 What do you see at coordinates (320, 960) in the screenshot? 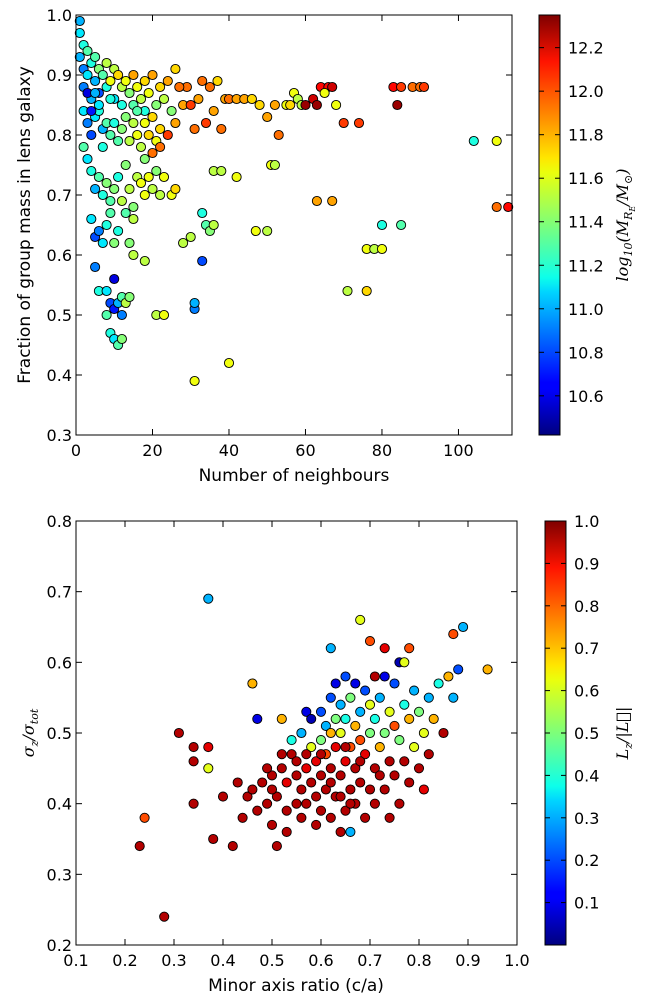
I see `x-tick-label: 0.6` at bounding box center [320, 960].